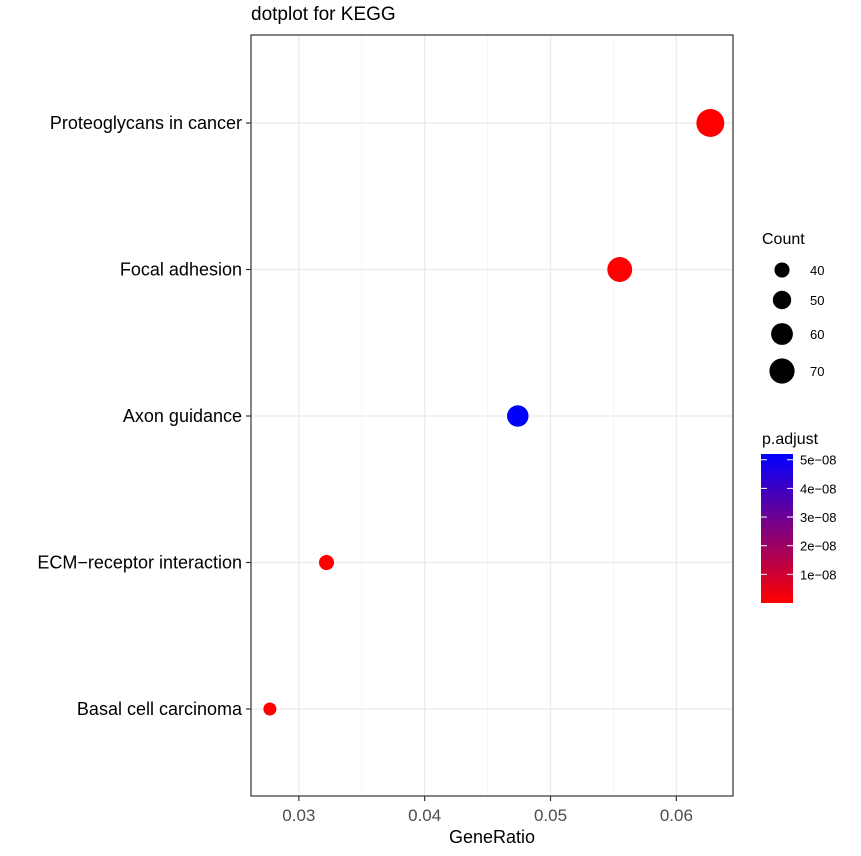 The width and height of the screenshot is (861, 856). What do you see at coordinates (799, 517) in the screenshot?
I see `padjust-color-legend: p.adjust 1e−08 2e−08 3e−08 4e−08 5e−08` at bounding box center [799, 517].